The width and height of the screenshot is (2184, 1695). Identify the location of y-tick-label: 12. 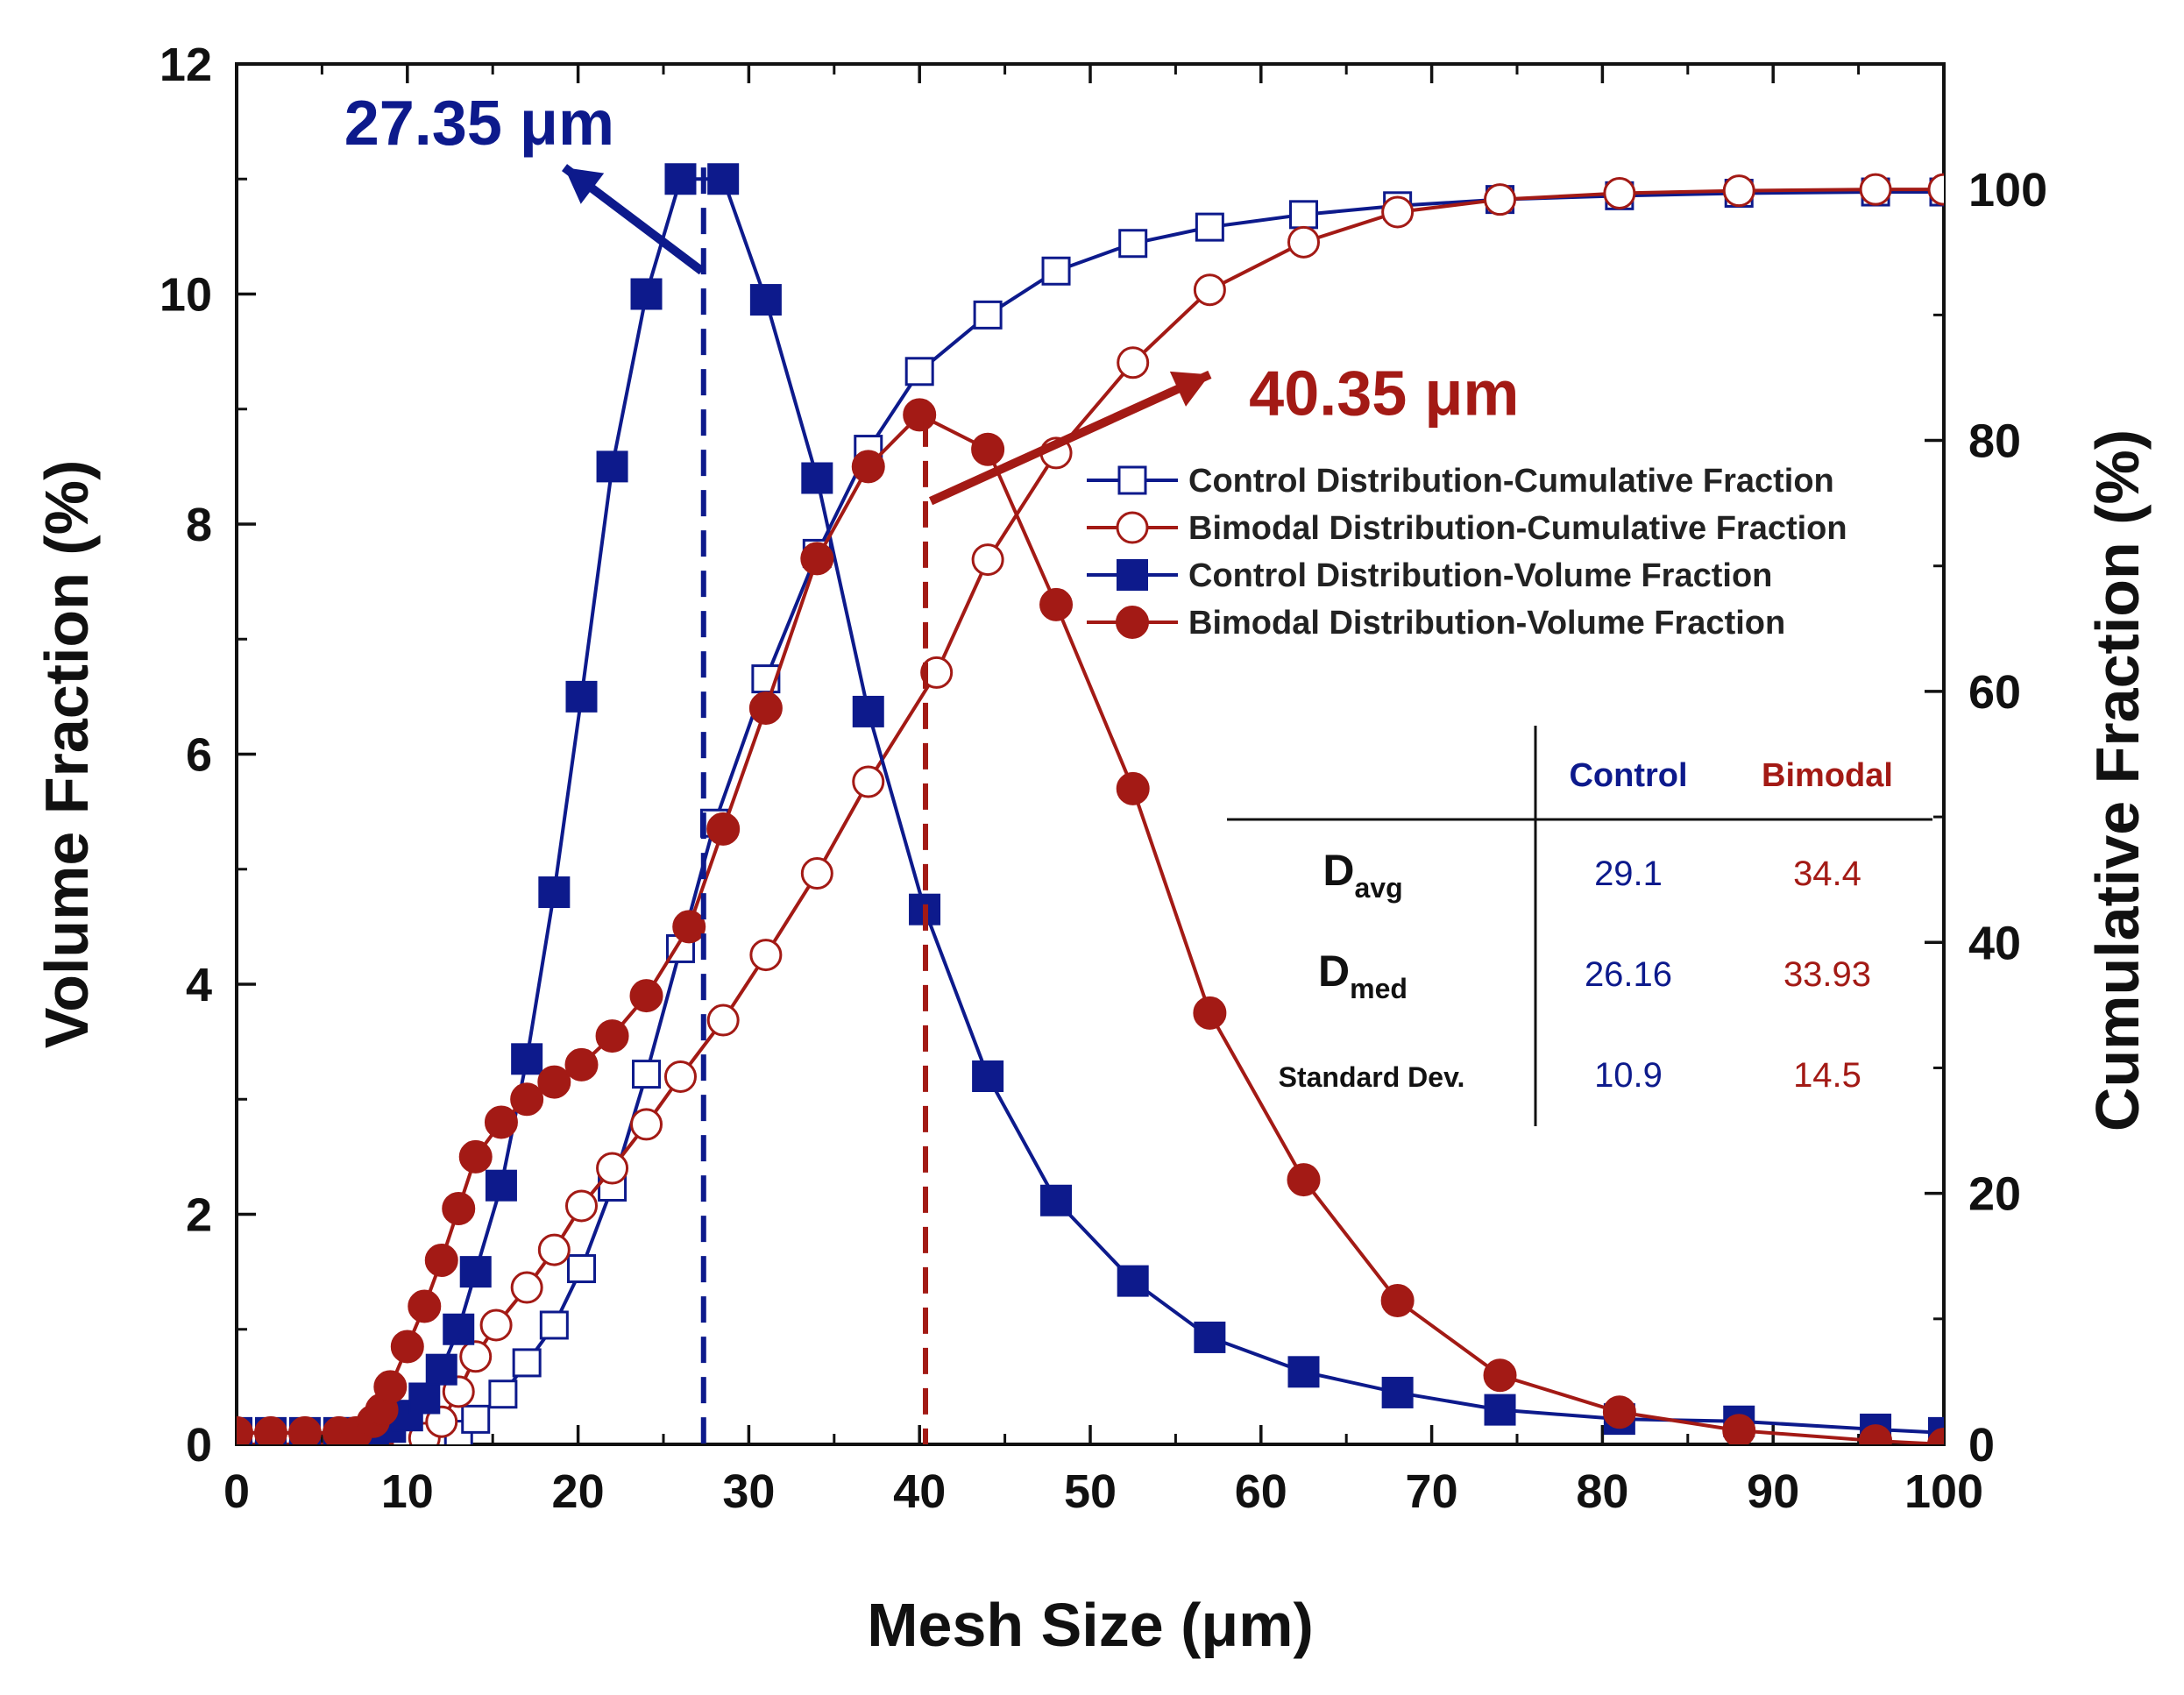
(186, 65).